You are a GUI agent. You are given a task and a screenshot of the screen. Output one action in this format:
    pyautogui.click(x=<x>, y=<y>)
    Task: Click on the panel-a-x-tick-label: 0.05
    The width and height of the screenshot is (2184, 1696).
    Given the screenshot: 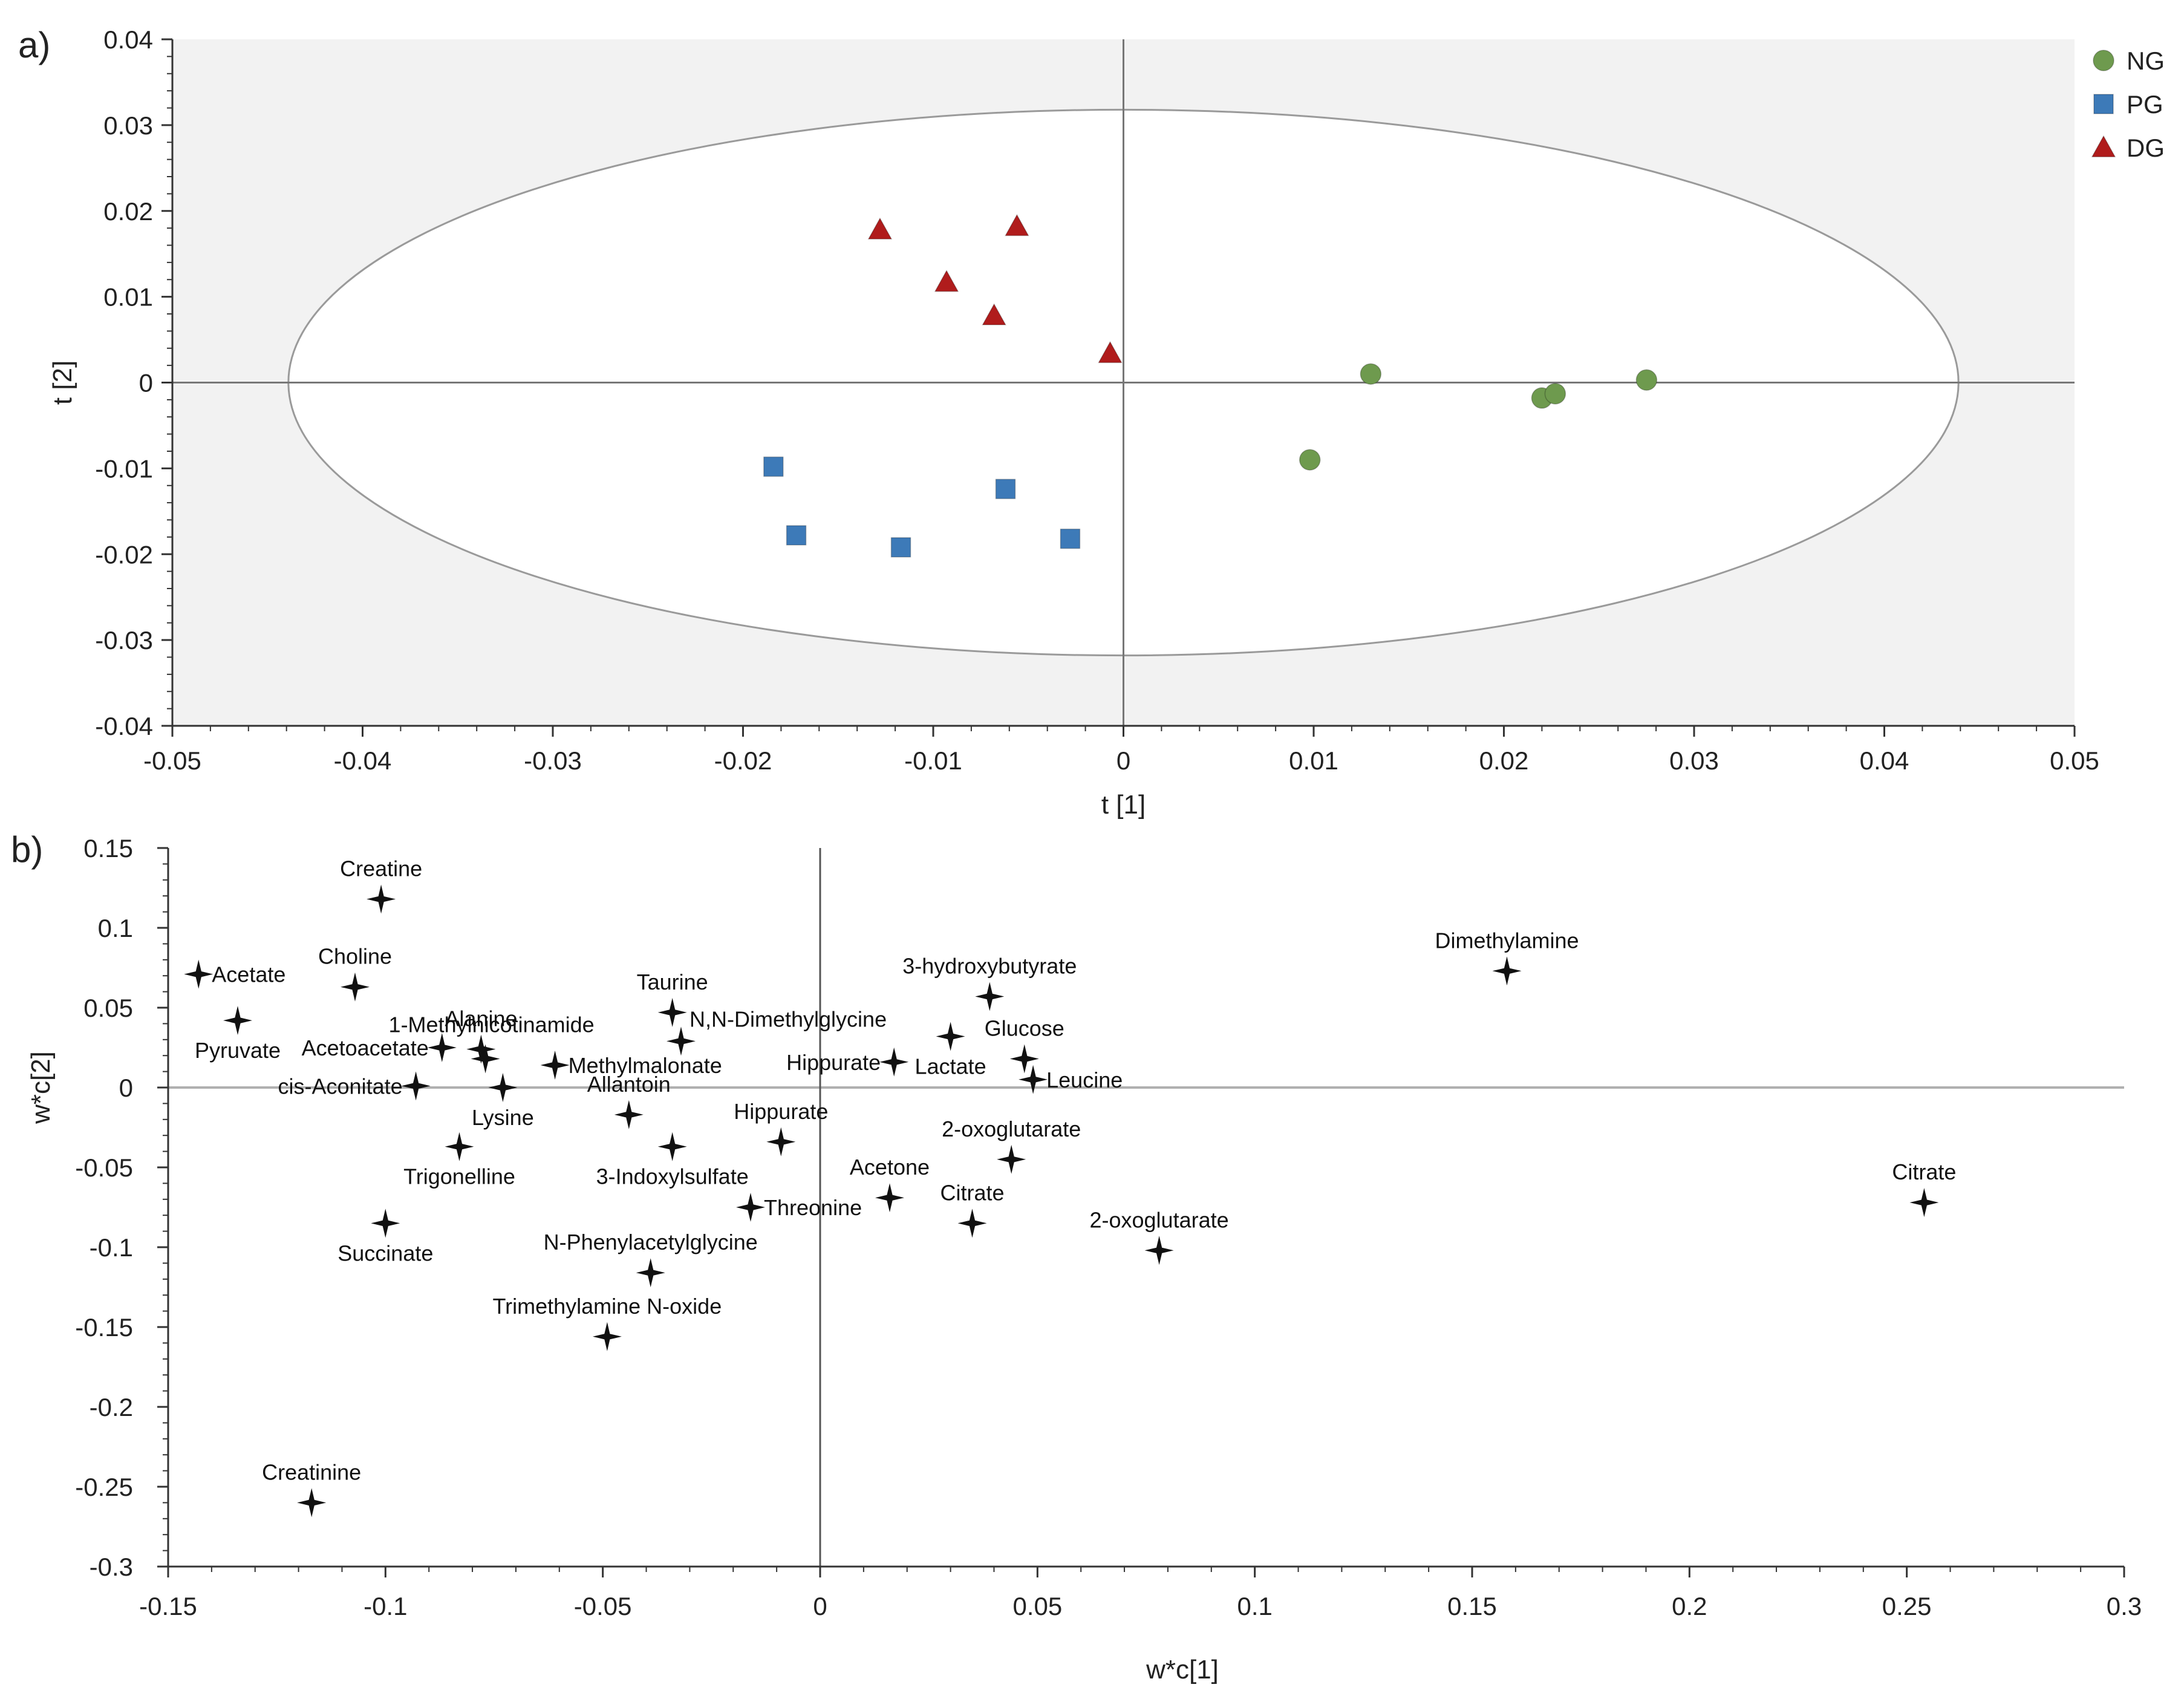 What is the action you would take?
    pyautogui.click(x=2074, y=761)
    